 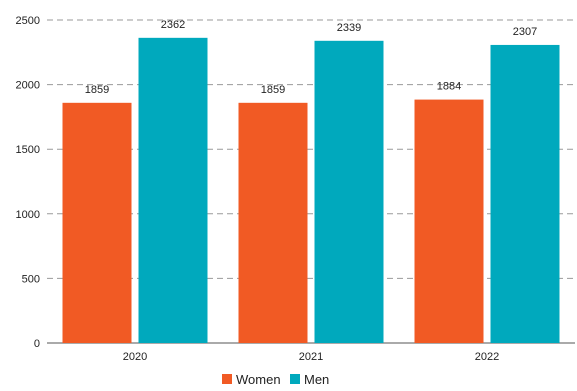 I want to click on bar-women-2021, so click(x=273, y=222).